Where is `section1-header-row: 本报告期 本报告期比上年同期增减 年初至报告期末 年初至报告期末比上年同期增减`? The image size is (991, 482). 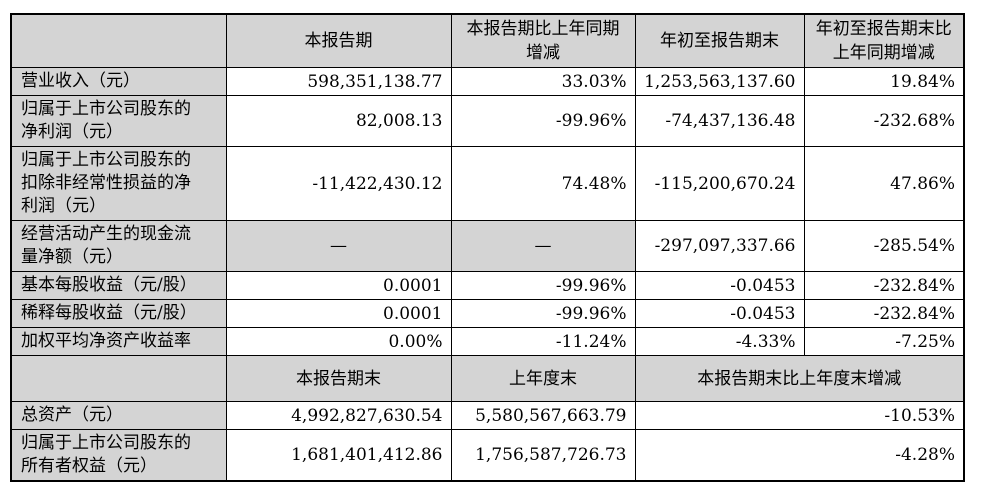 section1-header-row: 本报告期 本报告期比上年同期增减 年初至报告期末 年初至报告期末比上年同期增减 is located at coordinates (487, 40).